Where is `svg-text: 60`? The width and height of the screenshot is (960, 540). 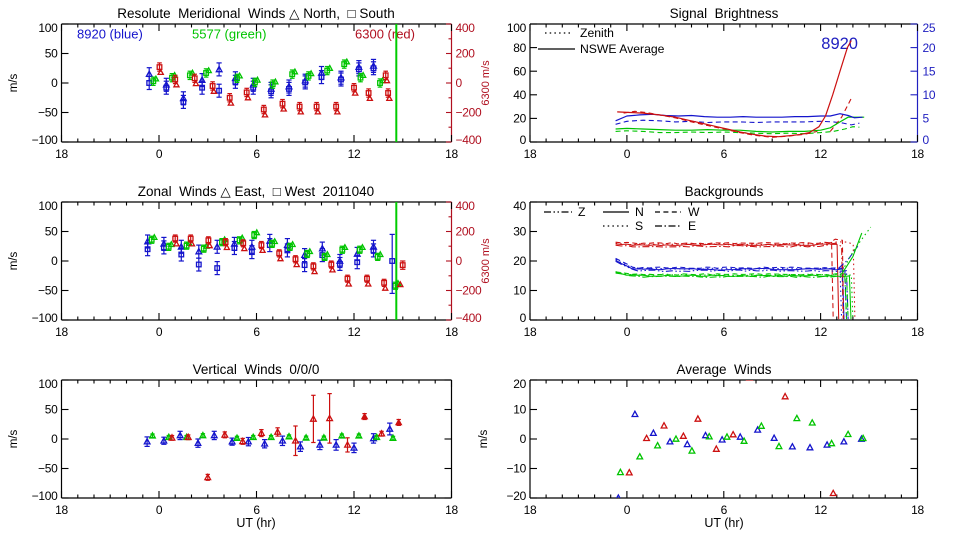 svg-text: 60 is located at coordinates (519, 71).